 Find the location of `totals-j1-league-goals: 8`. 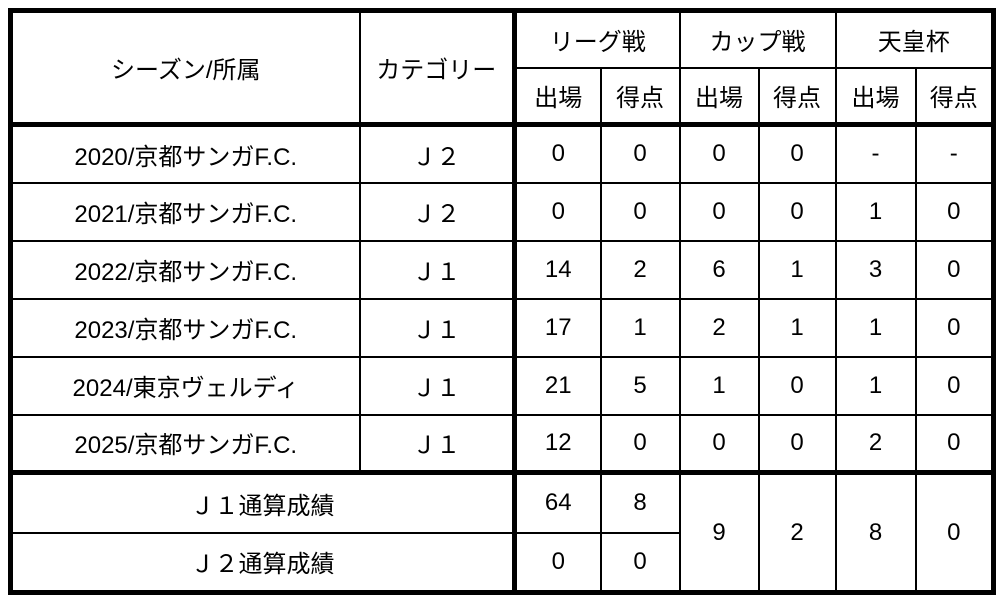

totals-j1-league-goals: 8 is located at coordinates (640, 502).